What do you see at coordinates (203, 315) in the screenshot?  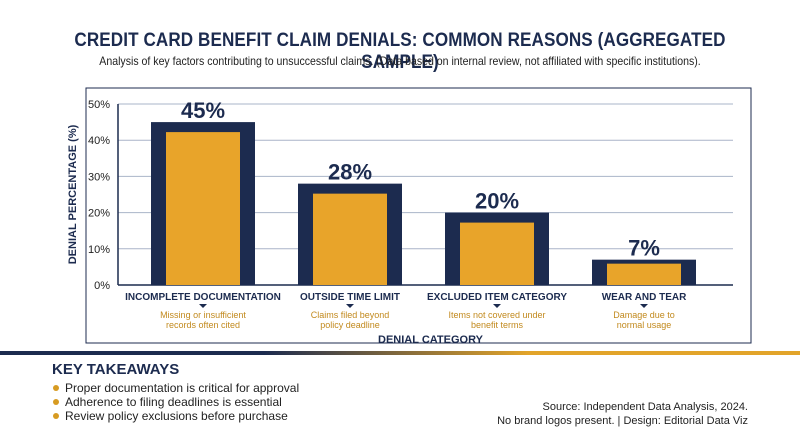 I see `annotation-text: Missing or insufficient` at bounding box center [203, 315].